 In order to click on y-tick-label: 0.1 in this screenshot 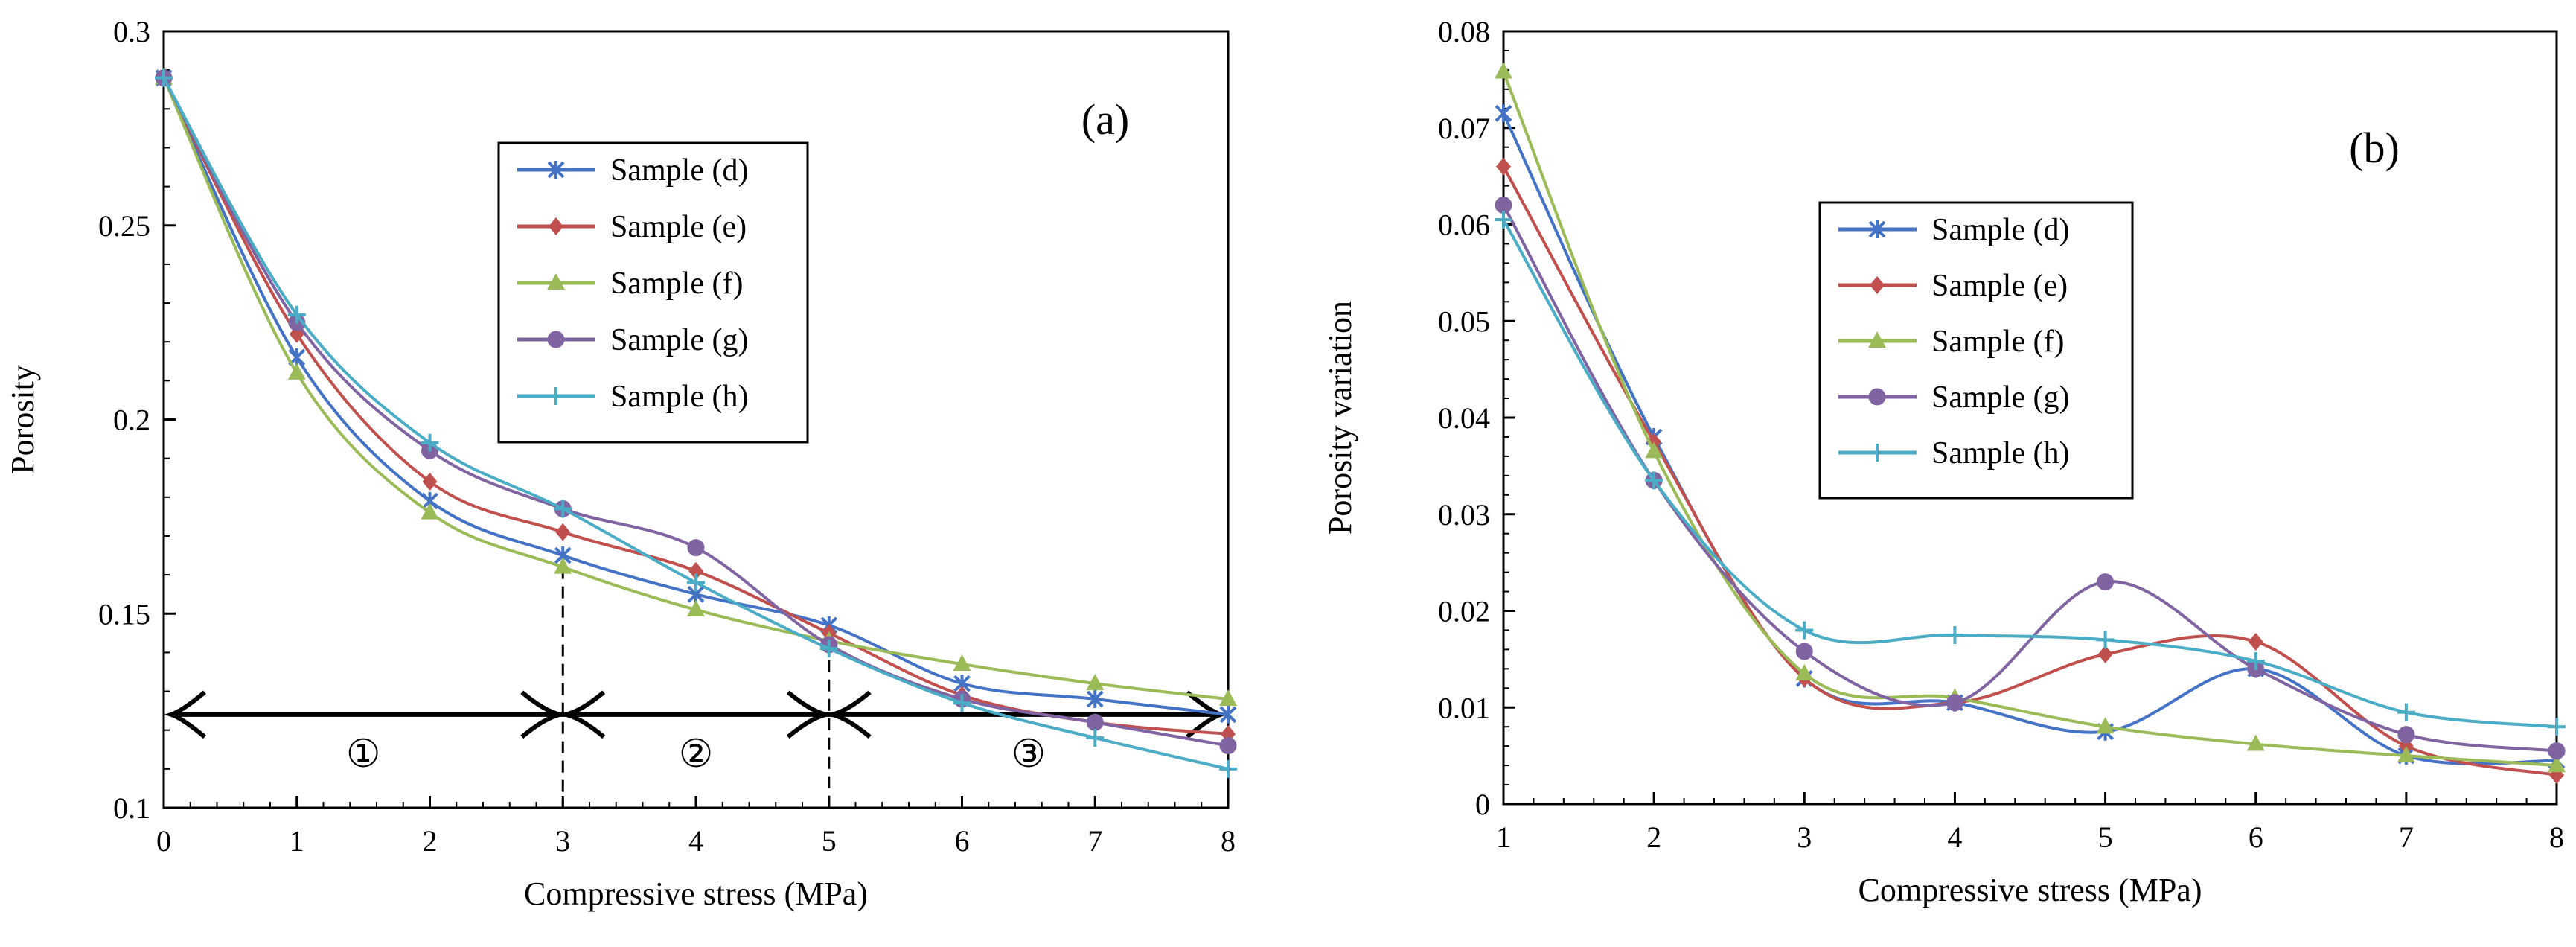, I will do `click(131, 808)`.